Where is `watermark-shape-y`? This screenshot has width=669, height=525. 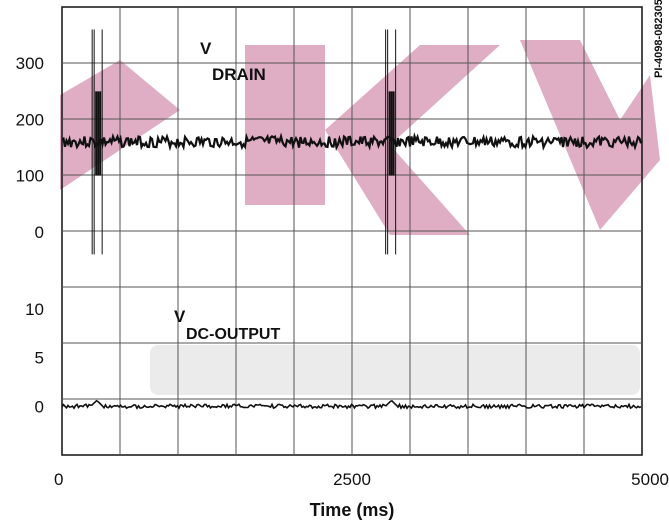 watermark-shape-y is located at coordinates (590, 135).